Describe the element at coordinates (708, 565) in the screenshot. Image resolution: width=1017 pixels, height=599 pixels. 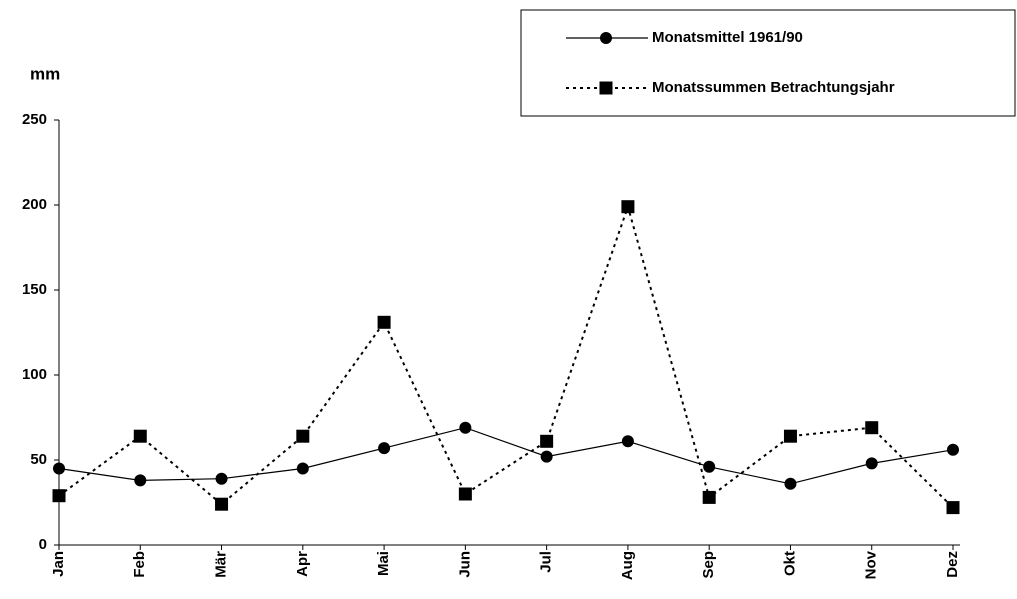
I see `x-tick-label: Sep` at that location.